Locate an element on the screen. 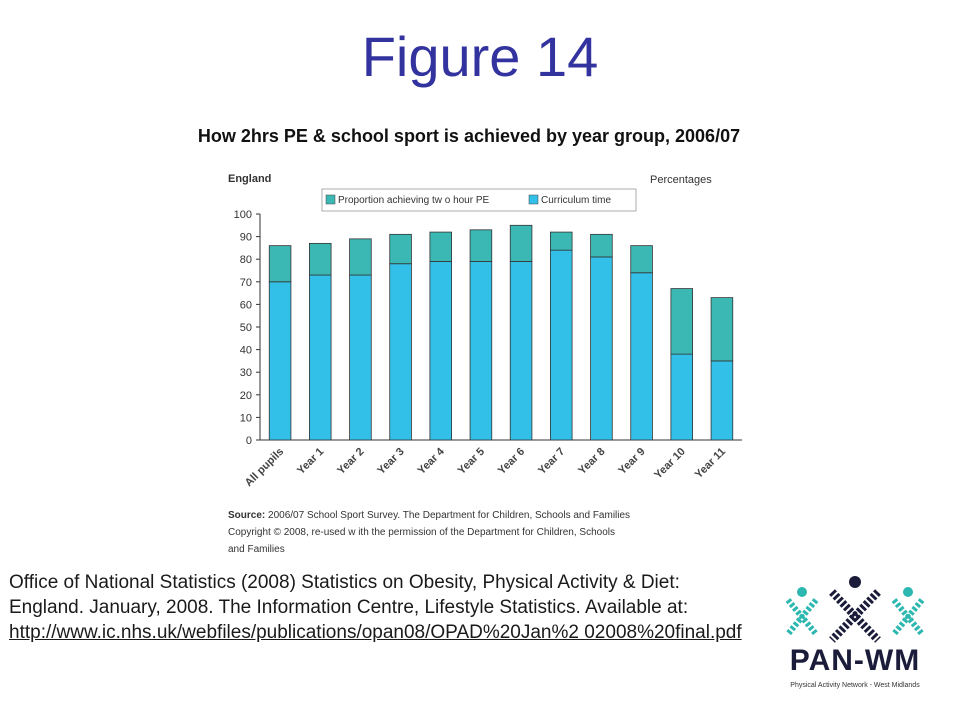 Image resolution: width=960 pixels, height=720 pixels. pan-wm-logo-figures is located at coordinates (855, 609).